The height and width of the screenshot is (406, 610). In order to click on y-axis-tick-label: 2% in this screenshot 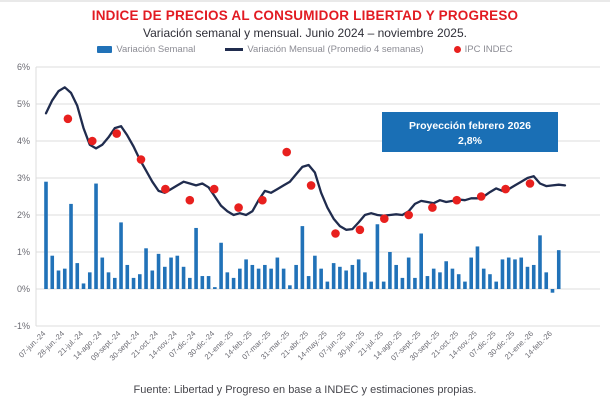, I will do `click(23, 215)`.